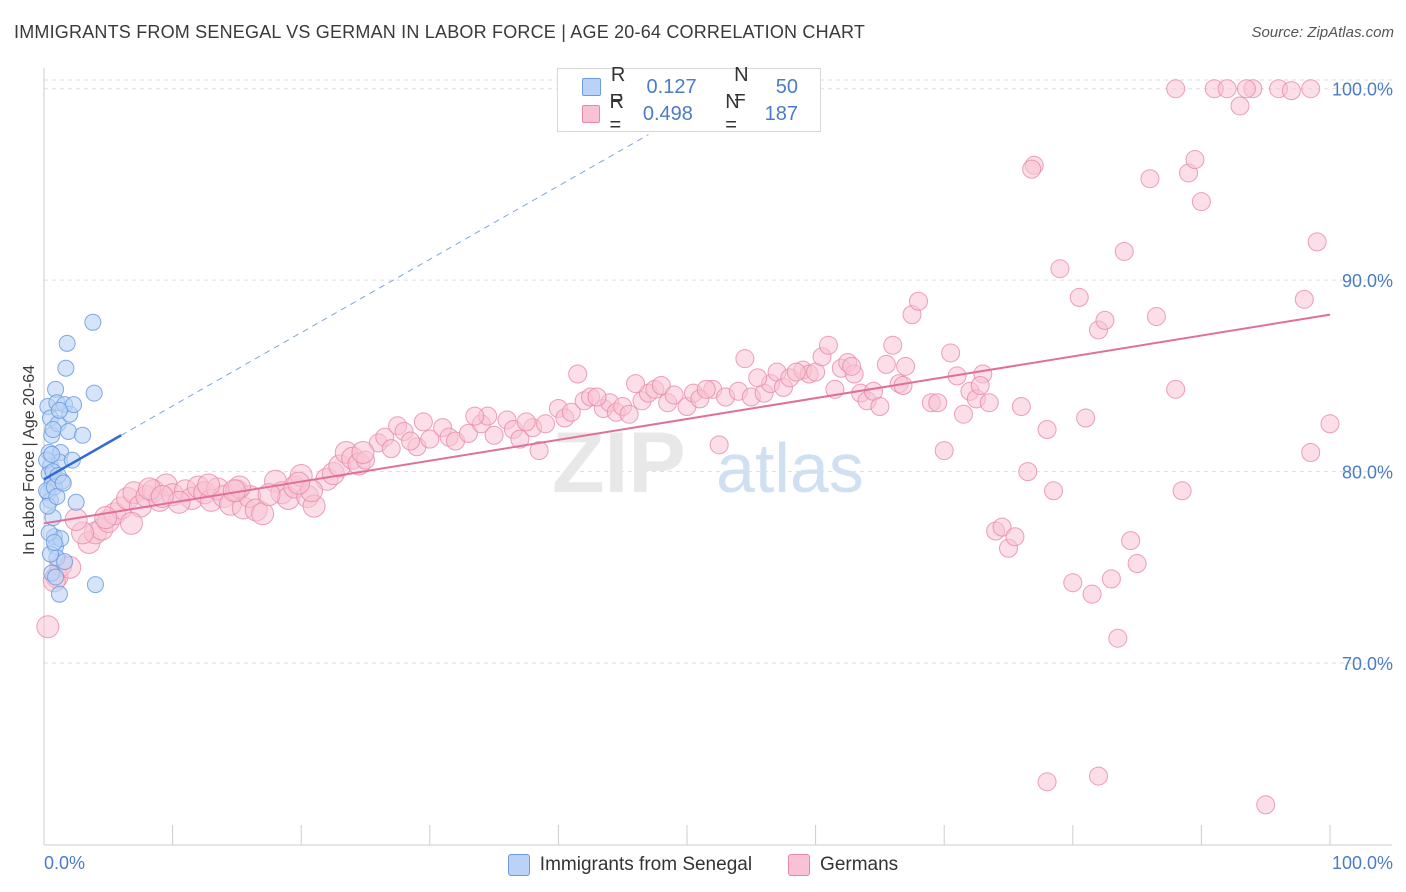  Describe the element at coordinates (701, 86) in the screenshot. I see `legend-row-senegal: R = 0.127 N = 50` at that location.